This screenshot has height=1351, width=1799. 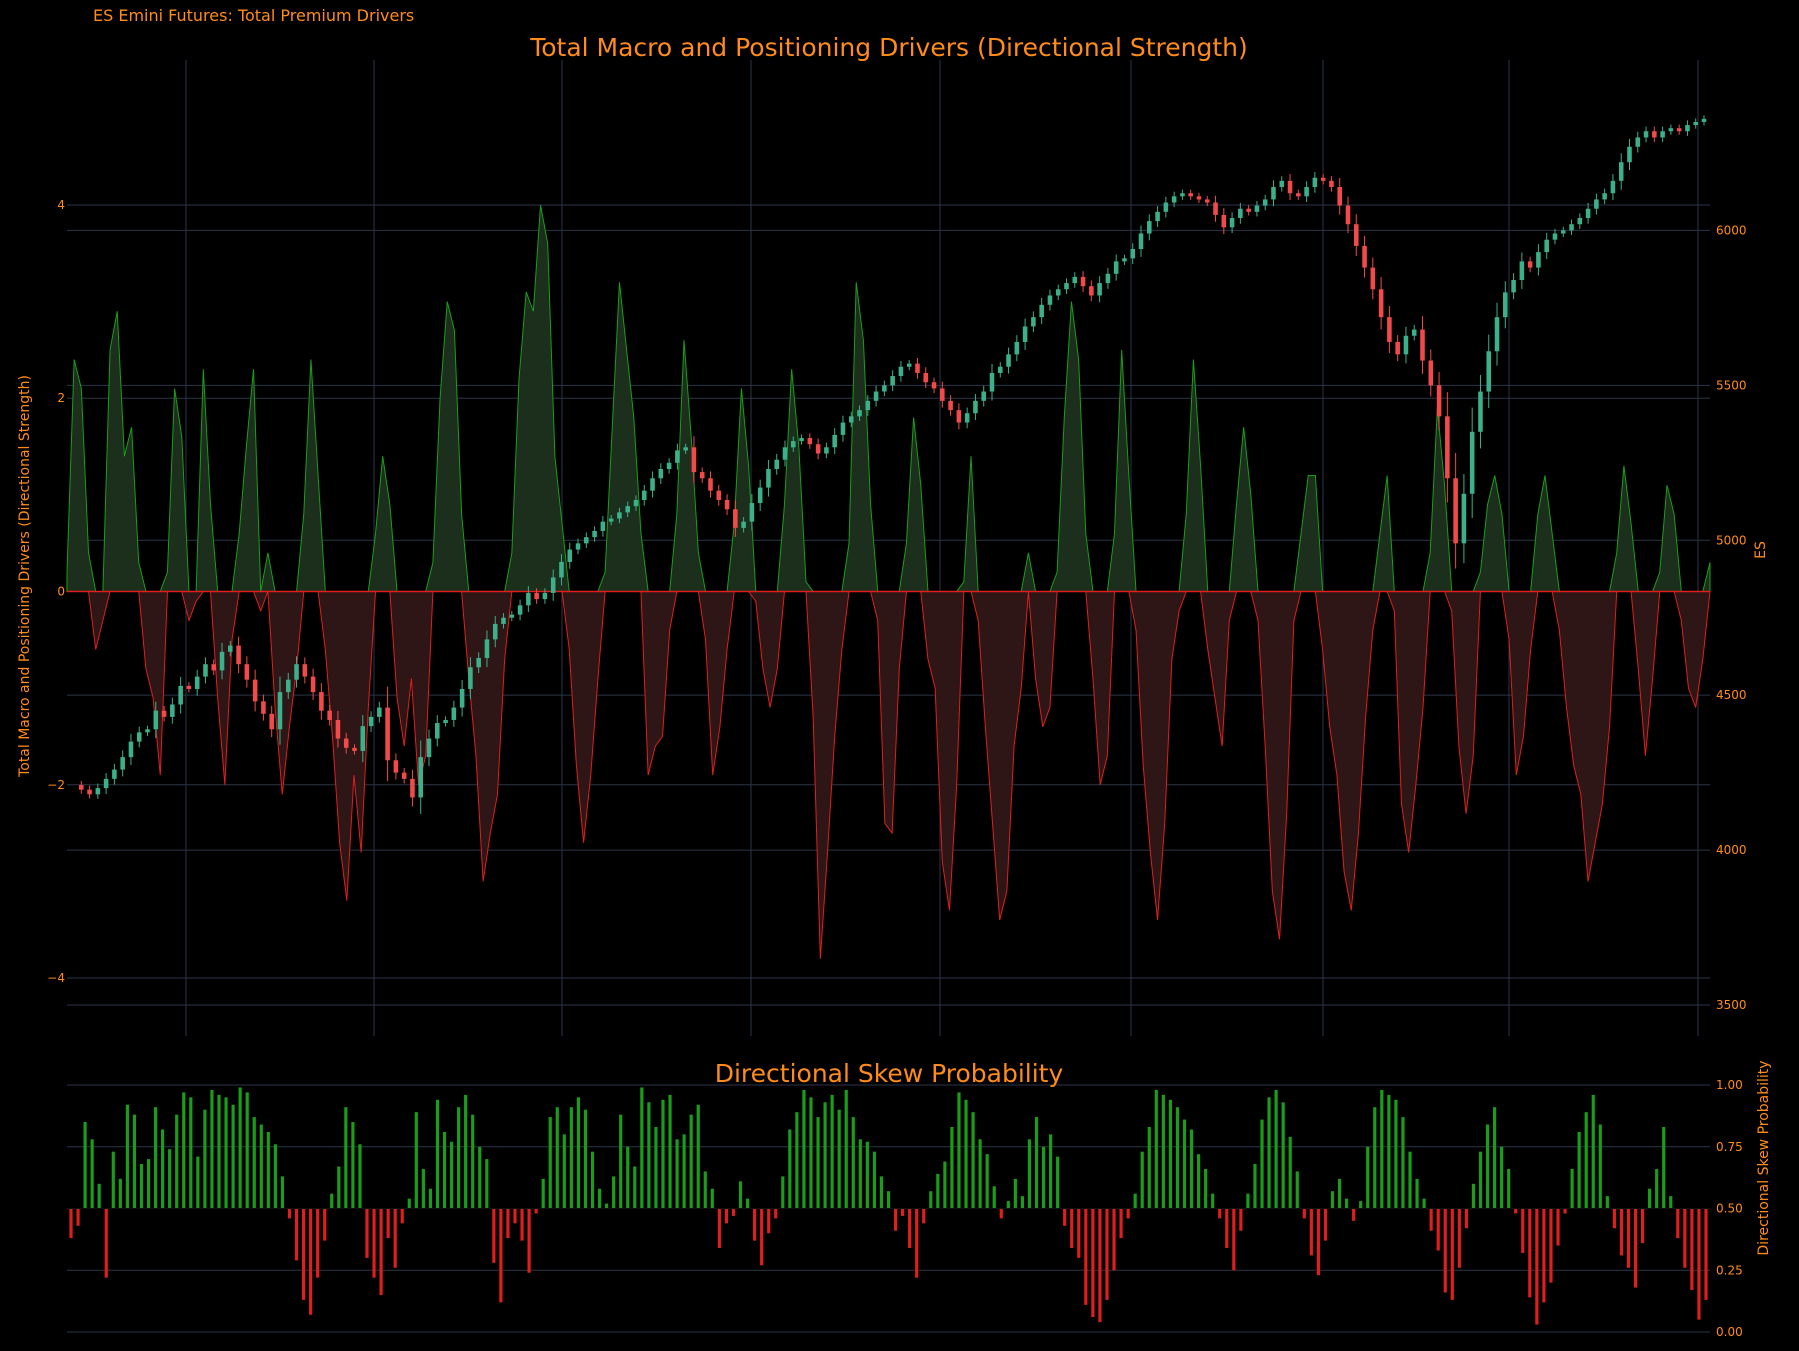 I want to click on right-y-tick-label: 4500, so click(x=1731, y=695).